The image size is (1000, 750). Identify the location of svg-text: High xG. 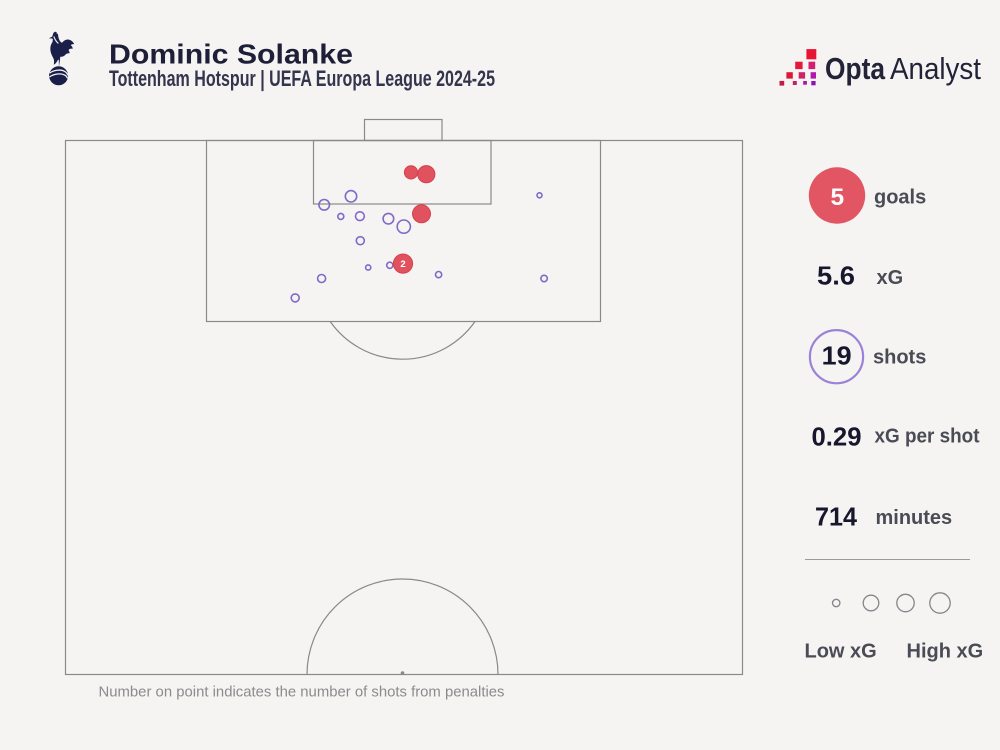
(945, 652).